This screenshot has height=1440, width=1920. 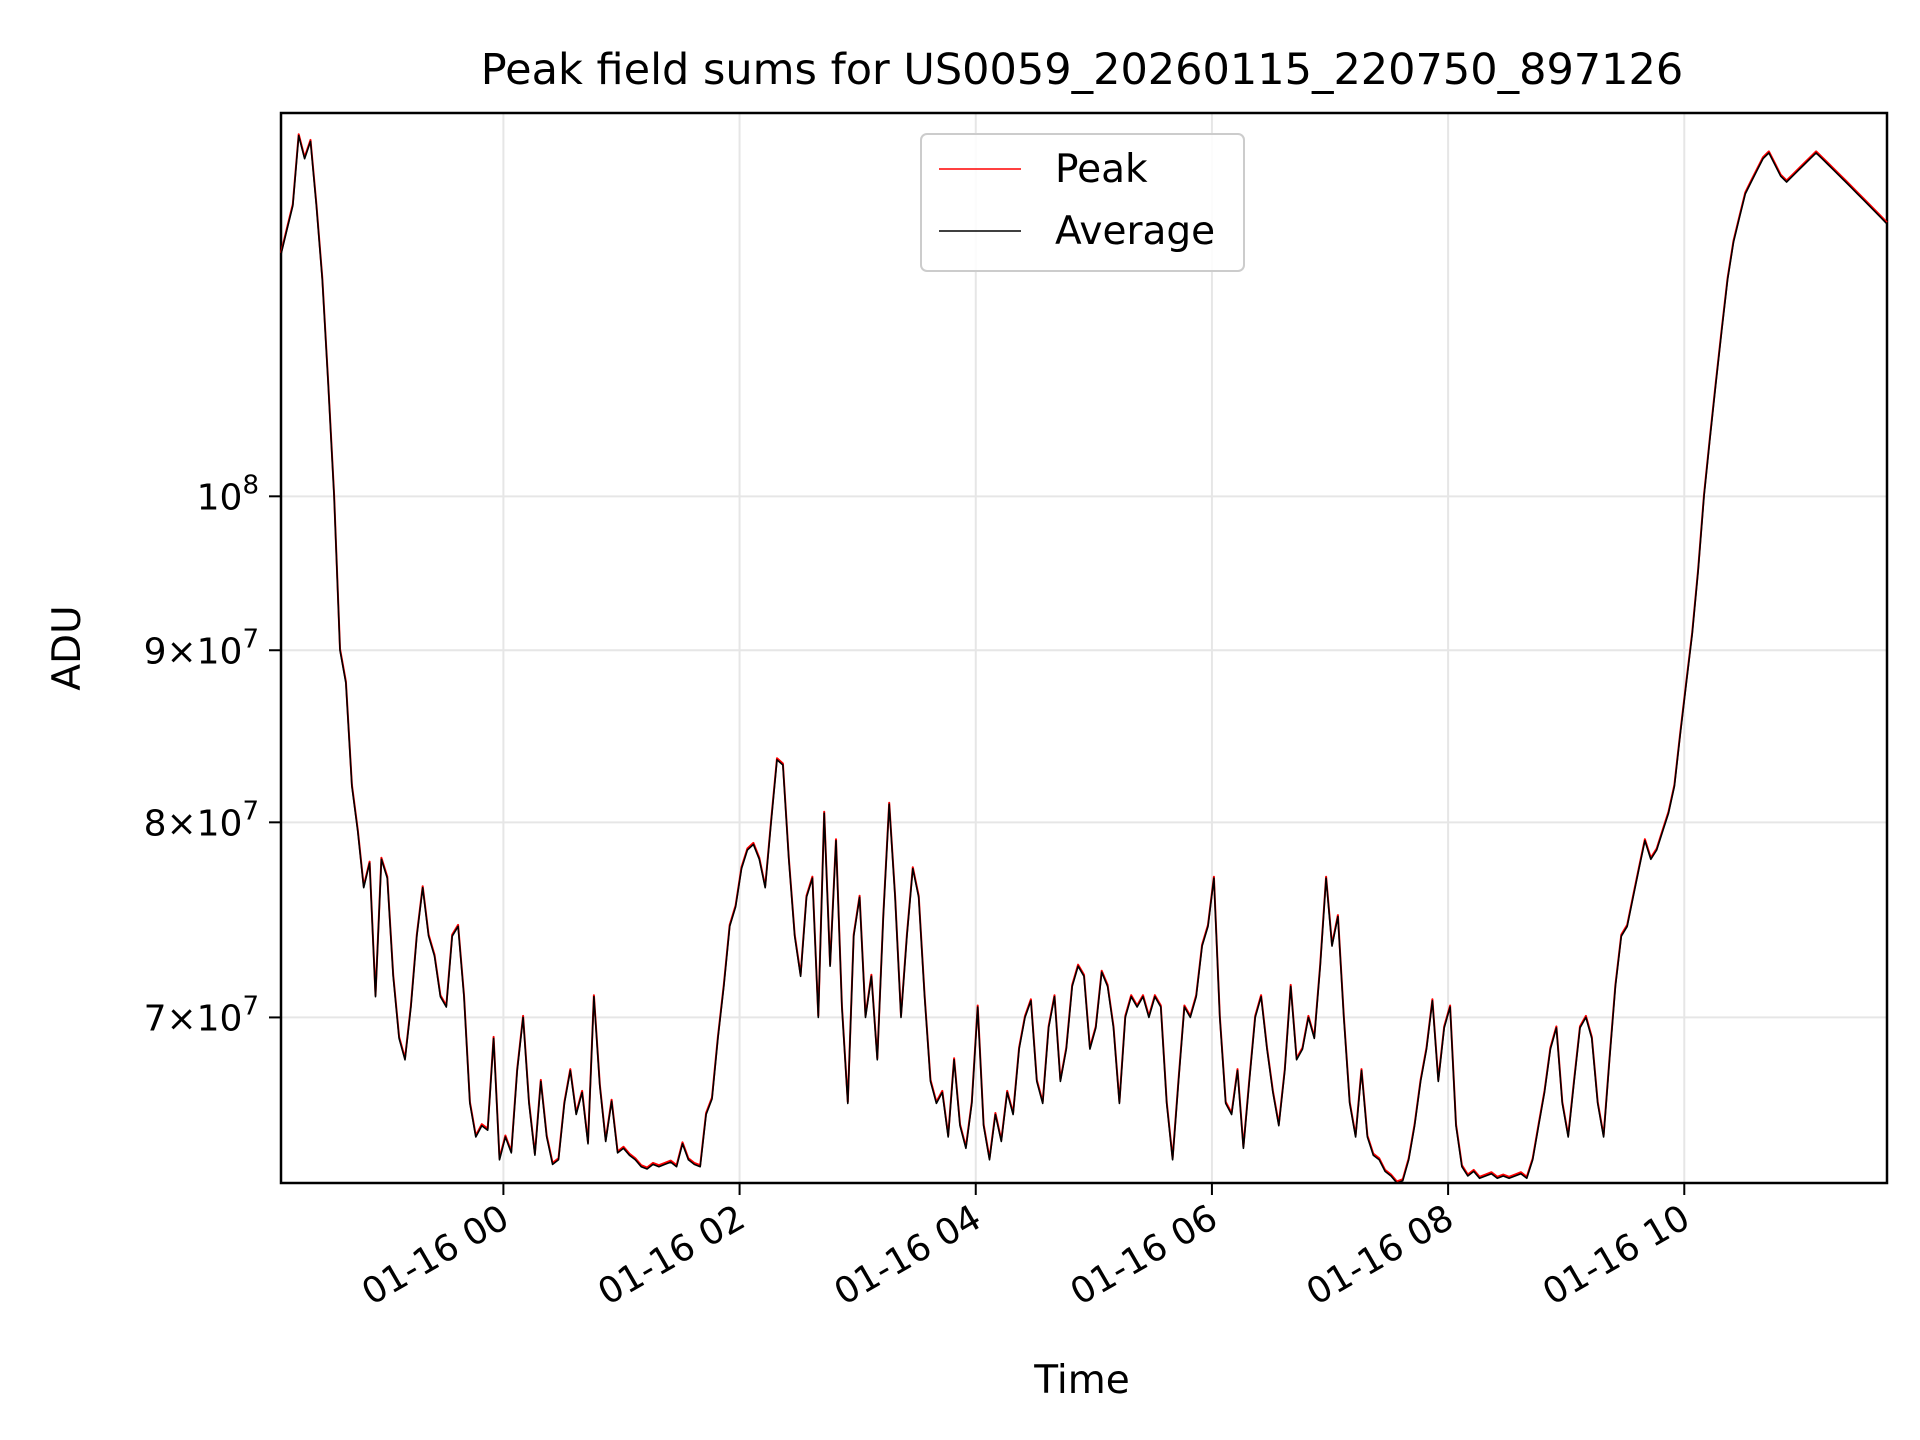 What do you see at coordinates (67, 647) in the screenshot?
I see `y-axis-label: ADU` at bounding box center [67, 647].